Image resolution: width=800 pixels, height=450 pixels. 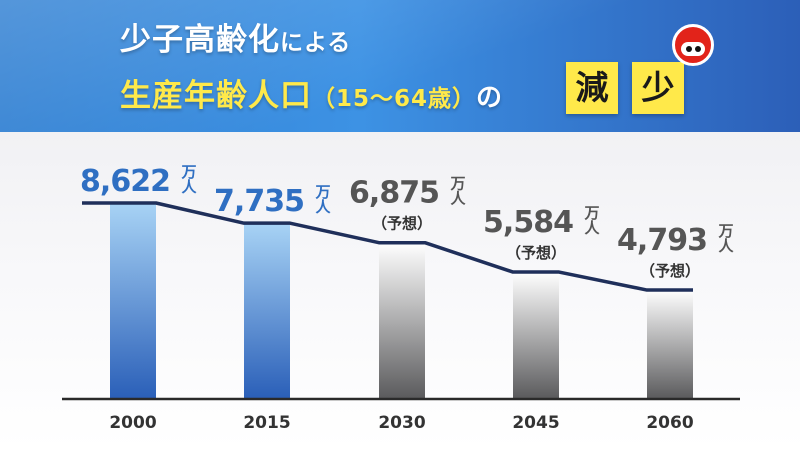 What do you see at coordinates (133, 301) in the screenshot?
I see `bar-2000` at bounding box center [133, 301].